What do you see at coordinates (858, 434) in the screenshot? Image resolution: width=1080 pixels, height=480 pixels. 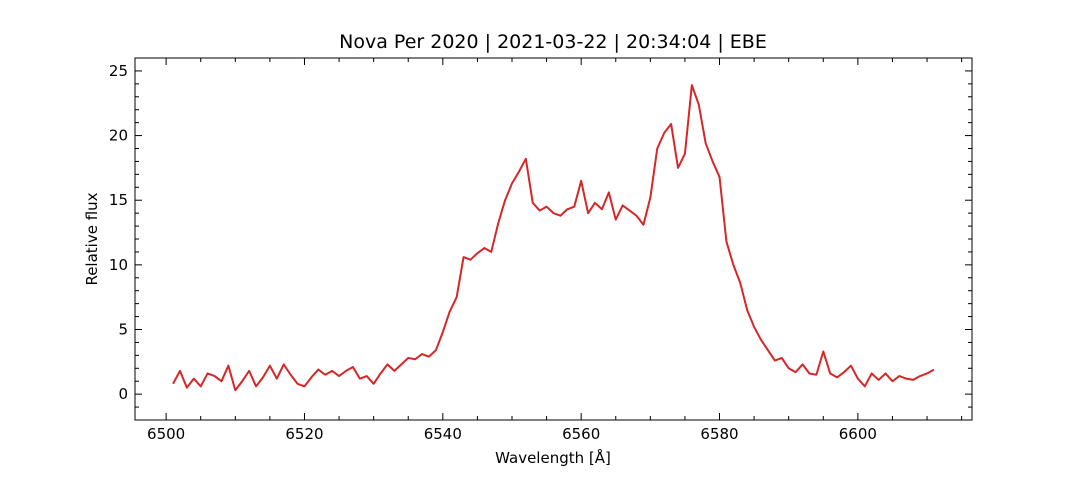 I see `x-tick-label: 6600` at bounding box center [858, 434].